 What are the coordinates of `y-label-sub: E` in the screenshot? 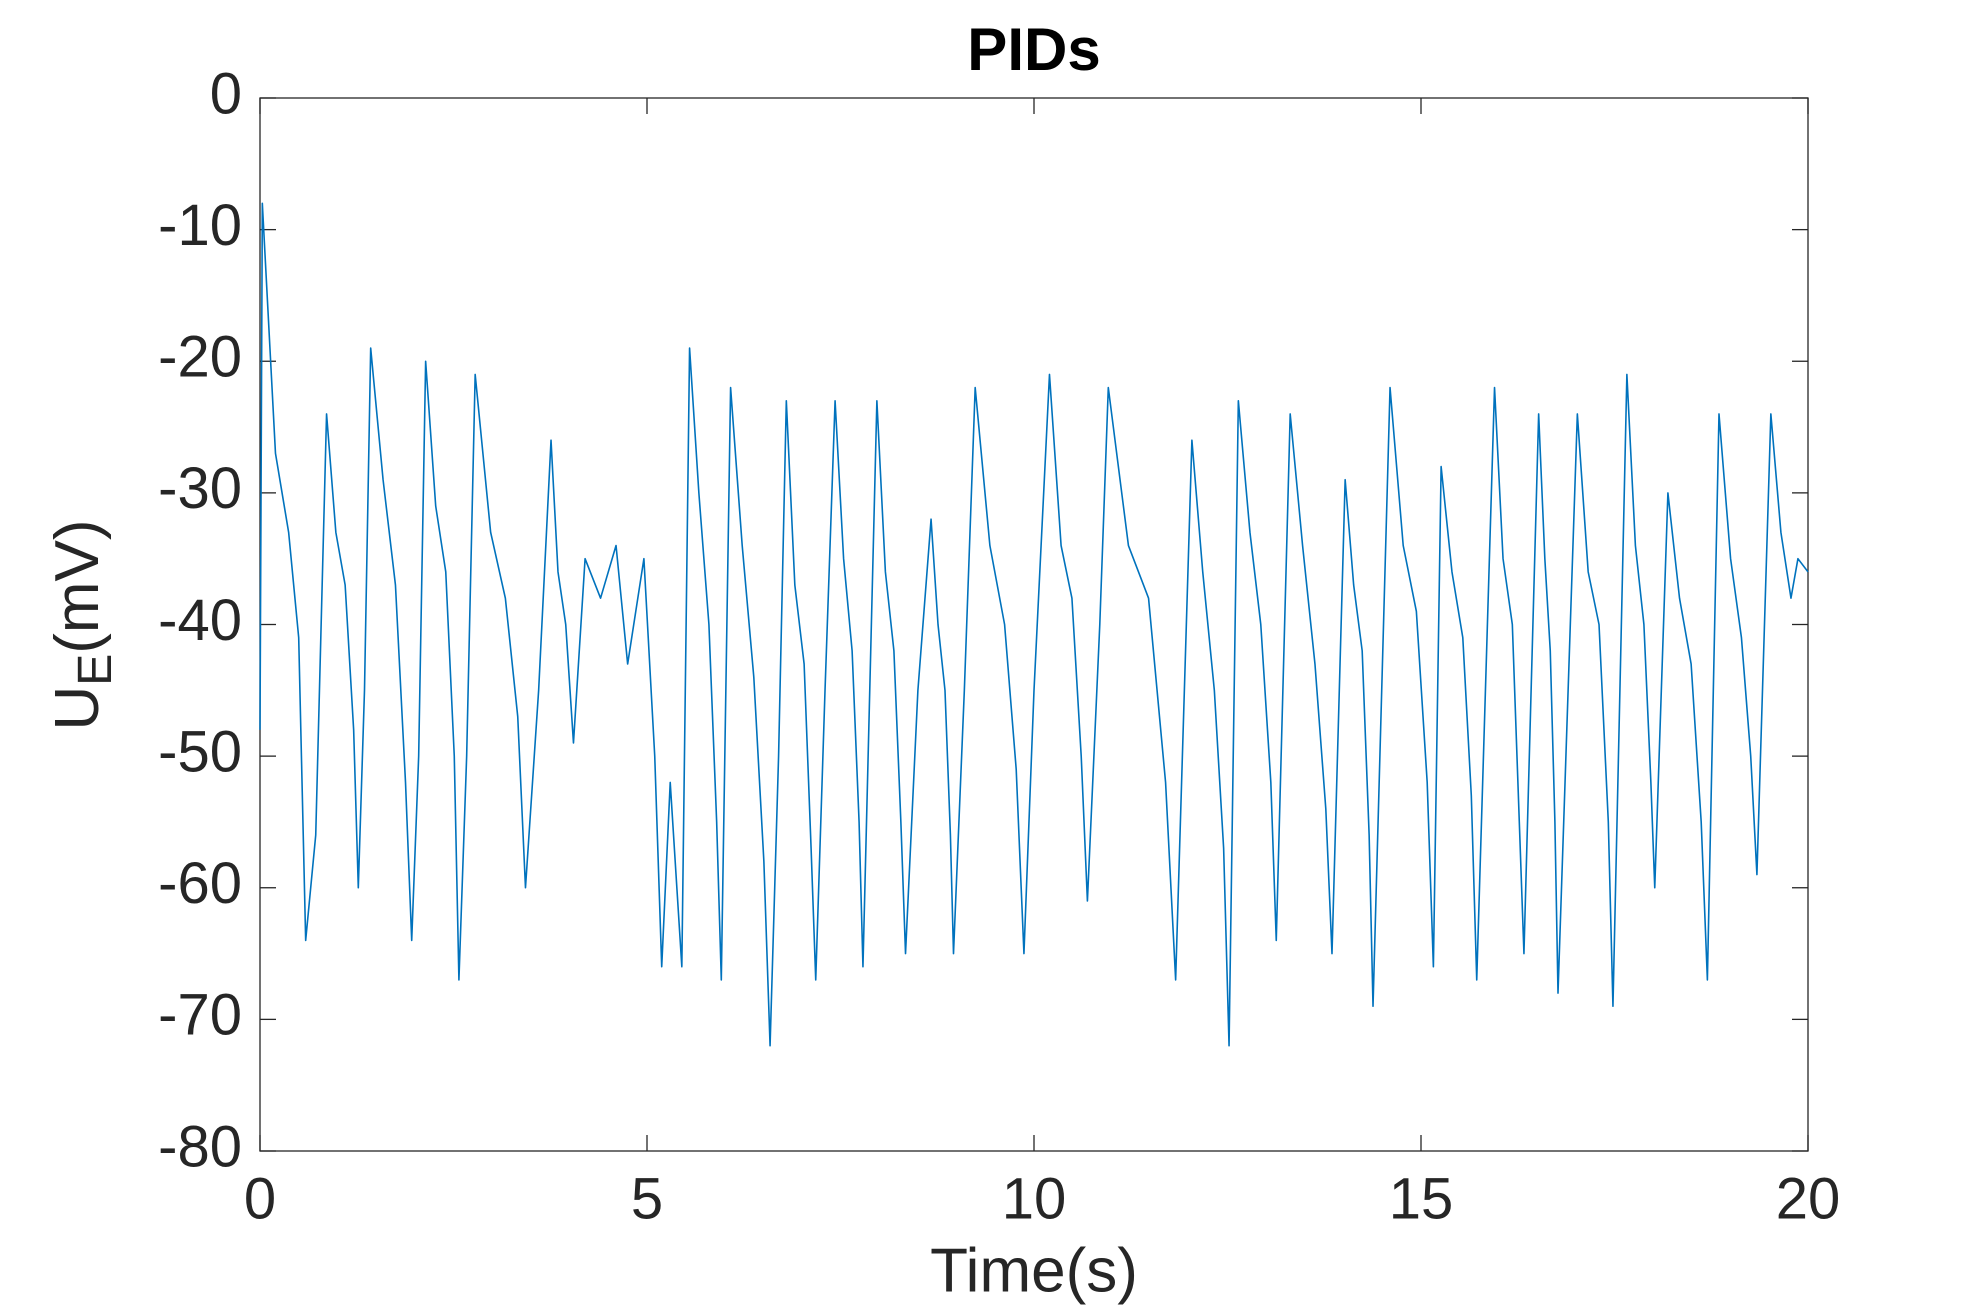 It's located at (95, 670).